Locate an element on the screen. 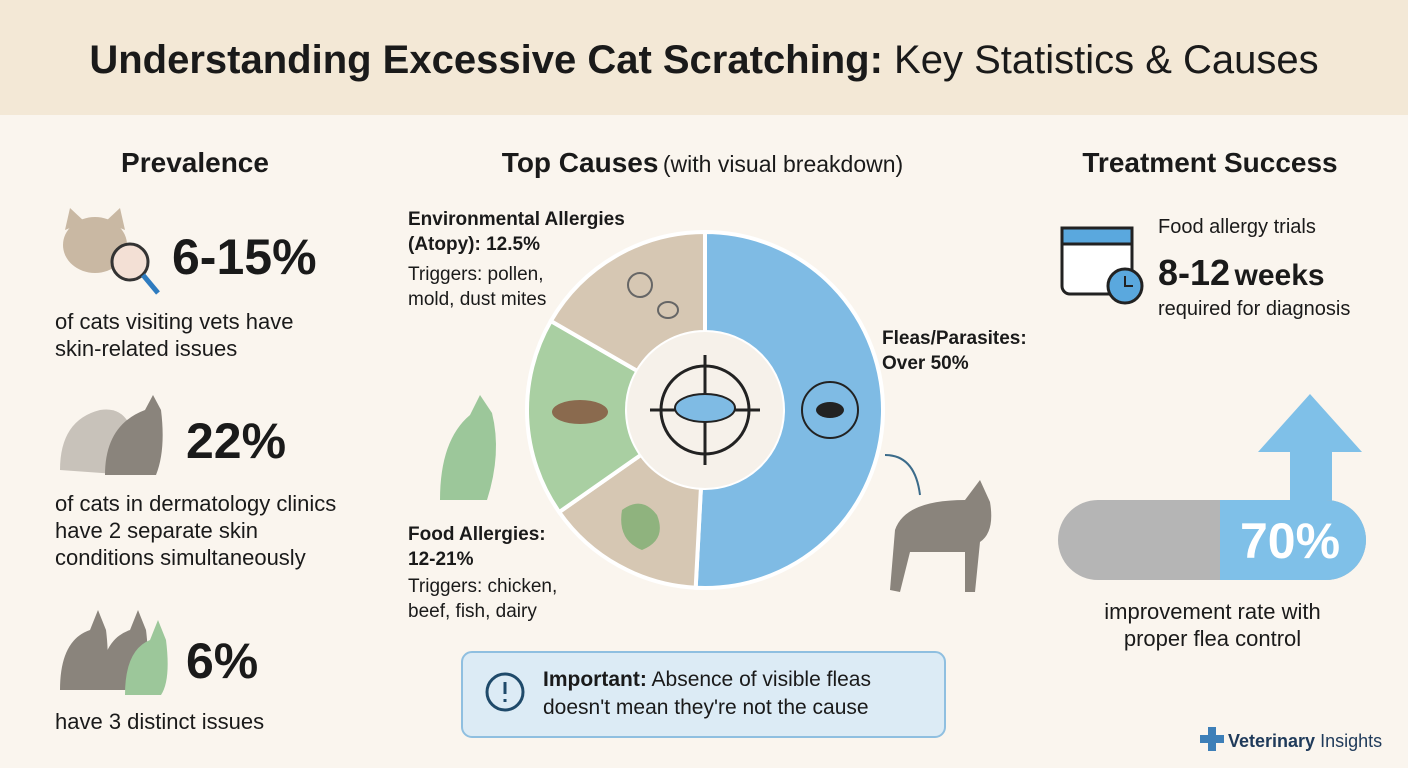 Image resolution: width=1408 pixels, height=768 pixels. flea-small is located at coordinates (830, 410).